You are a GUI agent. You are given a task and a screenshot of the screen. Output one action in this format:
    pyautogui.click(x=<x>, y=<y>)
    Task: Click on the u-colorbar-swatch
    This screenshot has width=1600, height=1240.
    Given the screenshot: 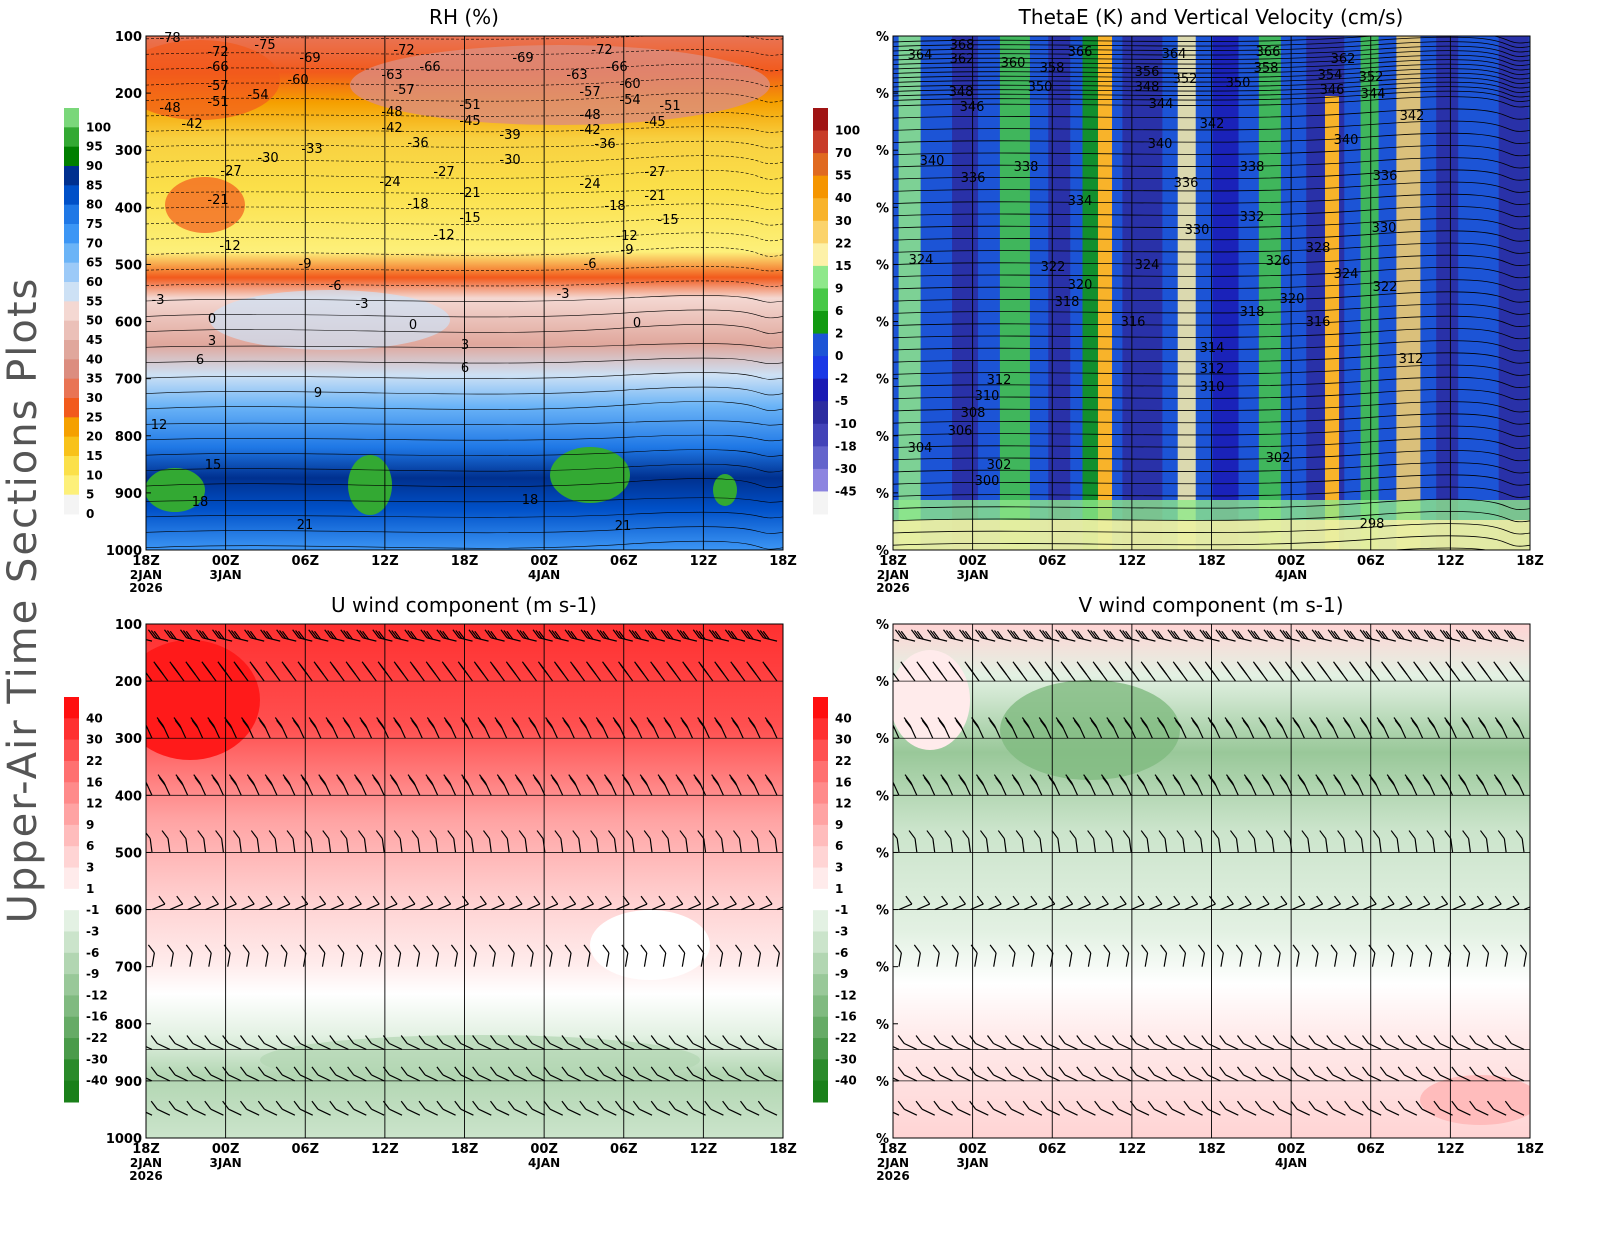 What is the action you would take?
    pyautogui.click(x=71, y=814)
    